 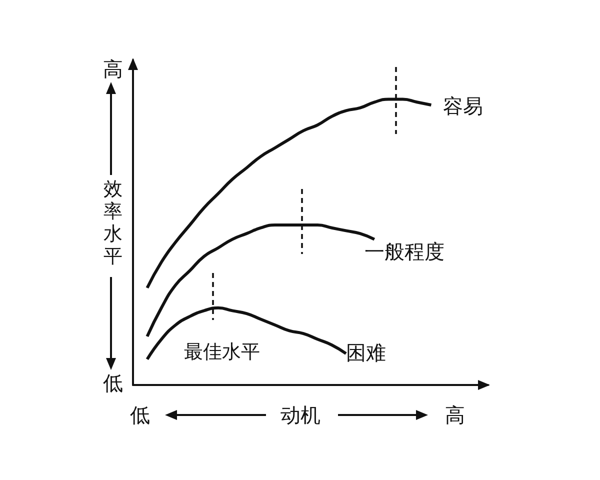 What do you see at coordinates (463, 106) in the screenshot?
I see `series-label: 容易` at bounding box center [463, 106].